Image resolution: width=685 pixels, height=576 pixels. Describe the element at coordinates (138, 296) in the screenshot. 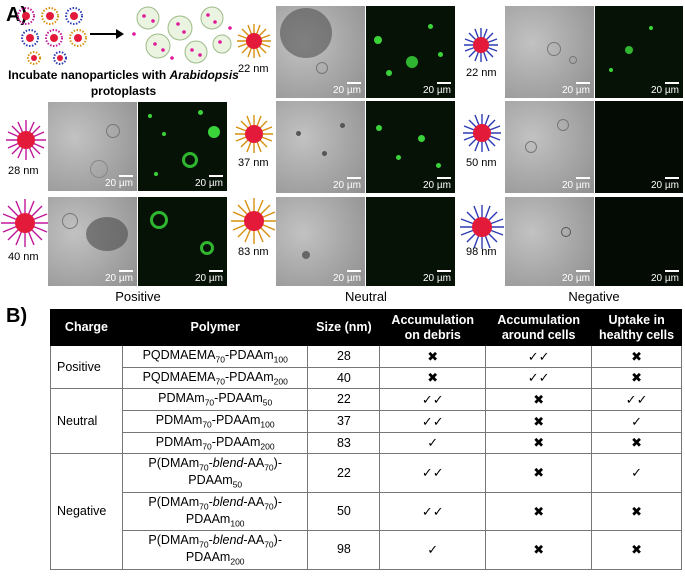

I see `group-label-positive: Positive` at that location.